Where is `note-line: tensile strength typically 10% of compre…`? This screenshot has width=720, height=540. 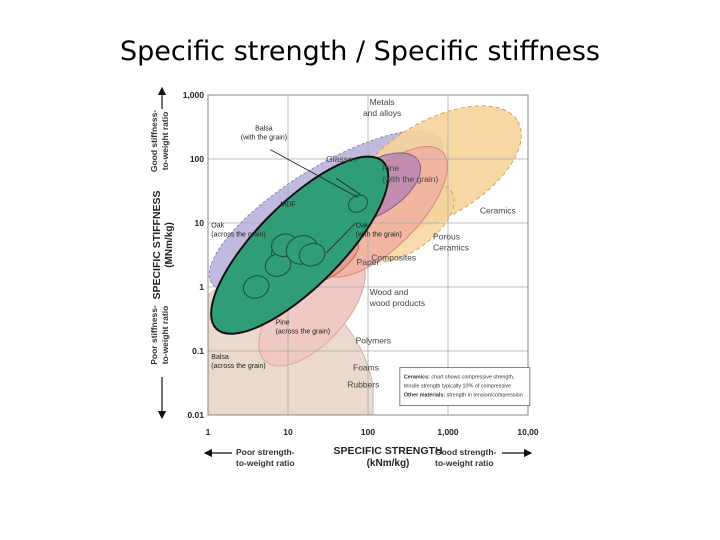
note-line: tensile strength typically 10% of compre… is located at coordinates (457, 387).